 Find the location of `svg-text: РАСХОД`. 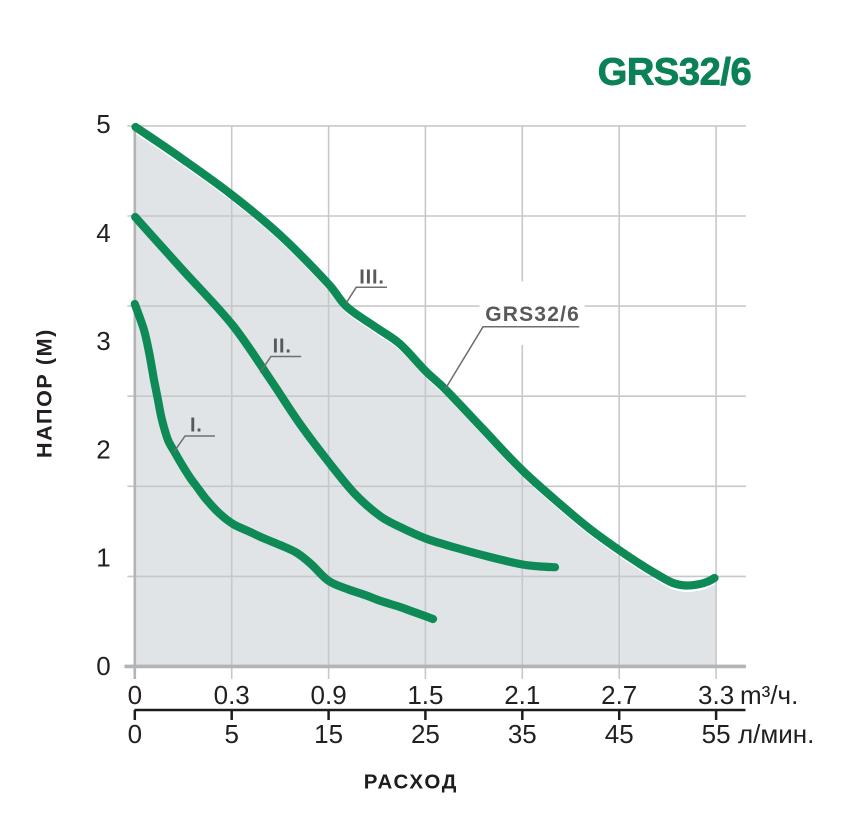

svg-text: РАСХОД is located at coordinates (411, 781).